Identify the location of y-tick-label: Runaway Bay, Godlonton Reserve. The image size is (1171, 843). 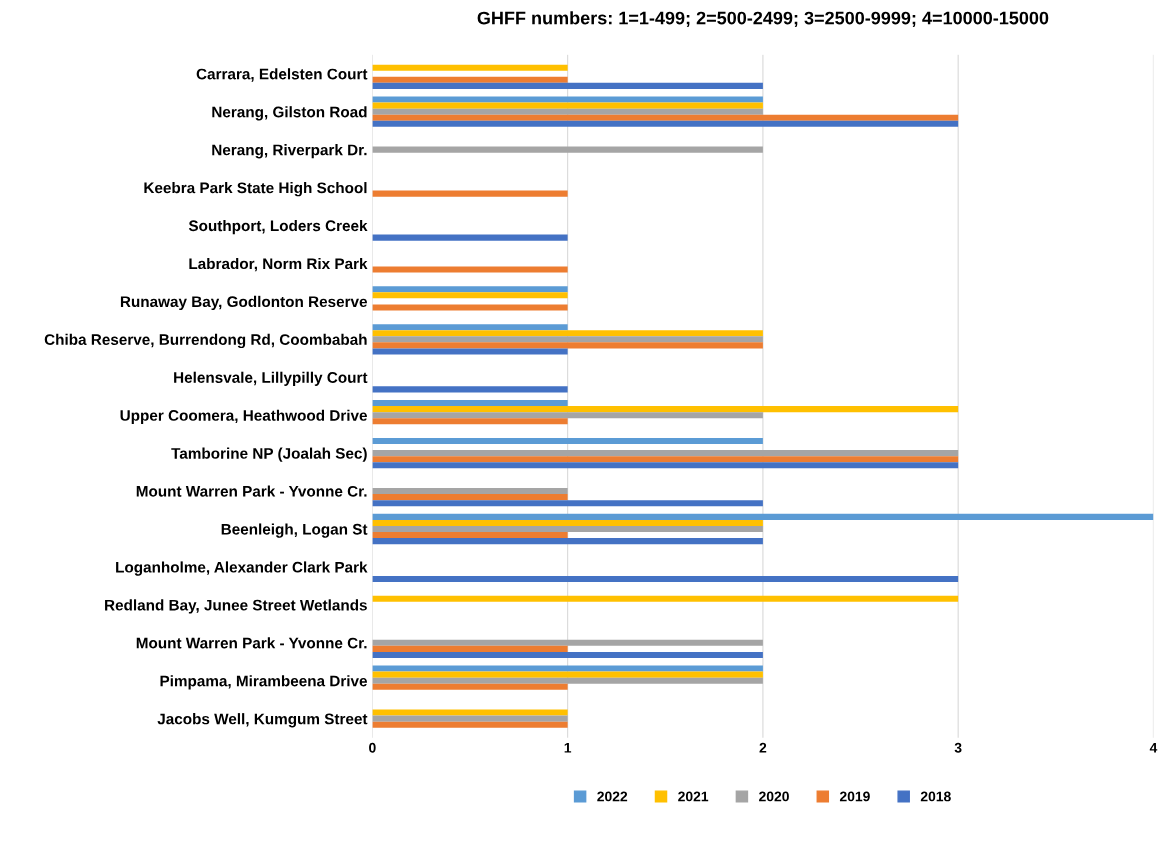
(244, 303).